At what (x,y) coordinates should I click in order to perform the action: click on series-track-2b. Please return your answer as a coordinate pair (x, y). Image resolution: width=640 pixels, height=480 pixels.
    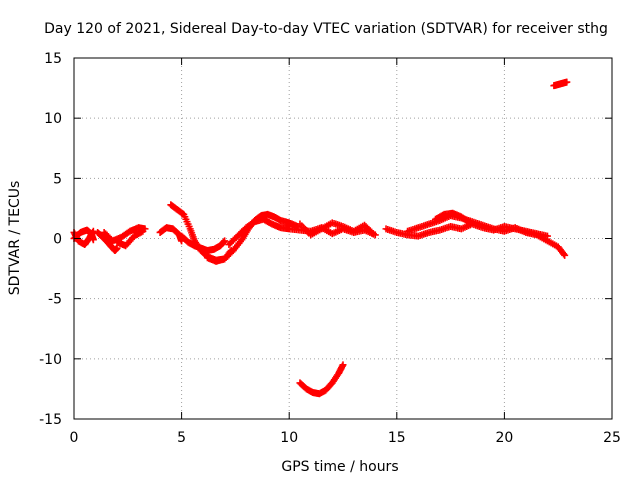
    Looking at the image, I should click on (130, 238).